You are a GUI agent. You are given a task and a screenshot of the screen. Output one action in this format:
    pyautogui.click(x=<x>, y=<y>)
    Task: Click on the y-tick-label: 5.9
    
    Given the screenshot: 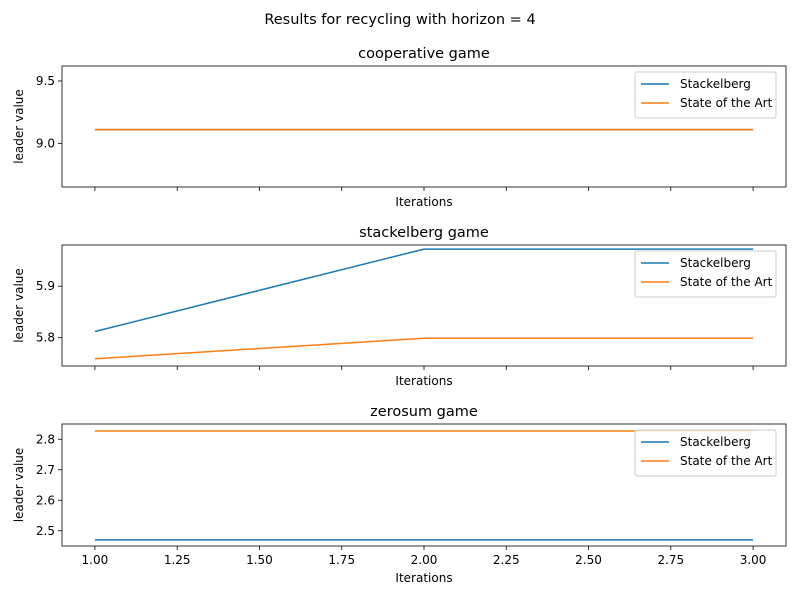 What is the action you would take?
    pyautogui.click(x=45, y=286)
    